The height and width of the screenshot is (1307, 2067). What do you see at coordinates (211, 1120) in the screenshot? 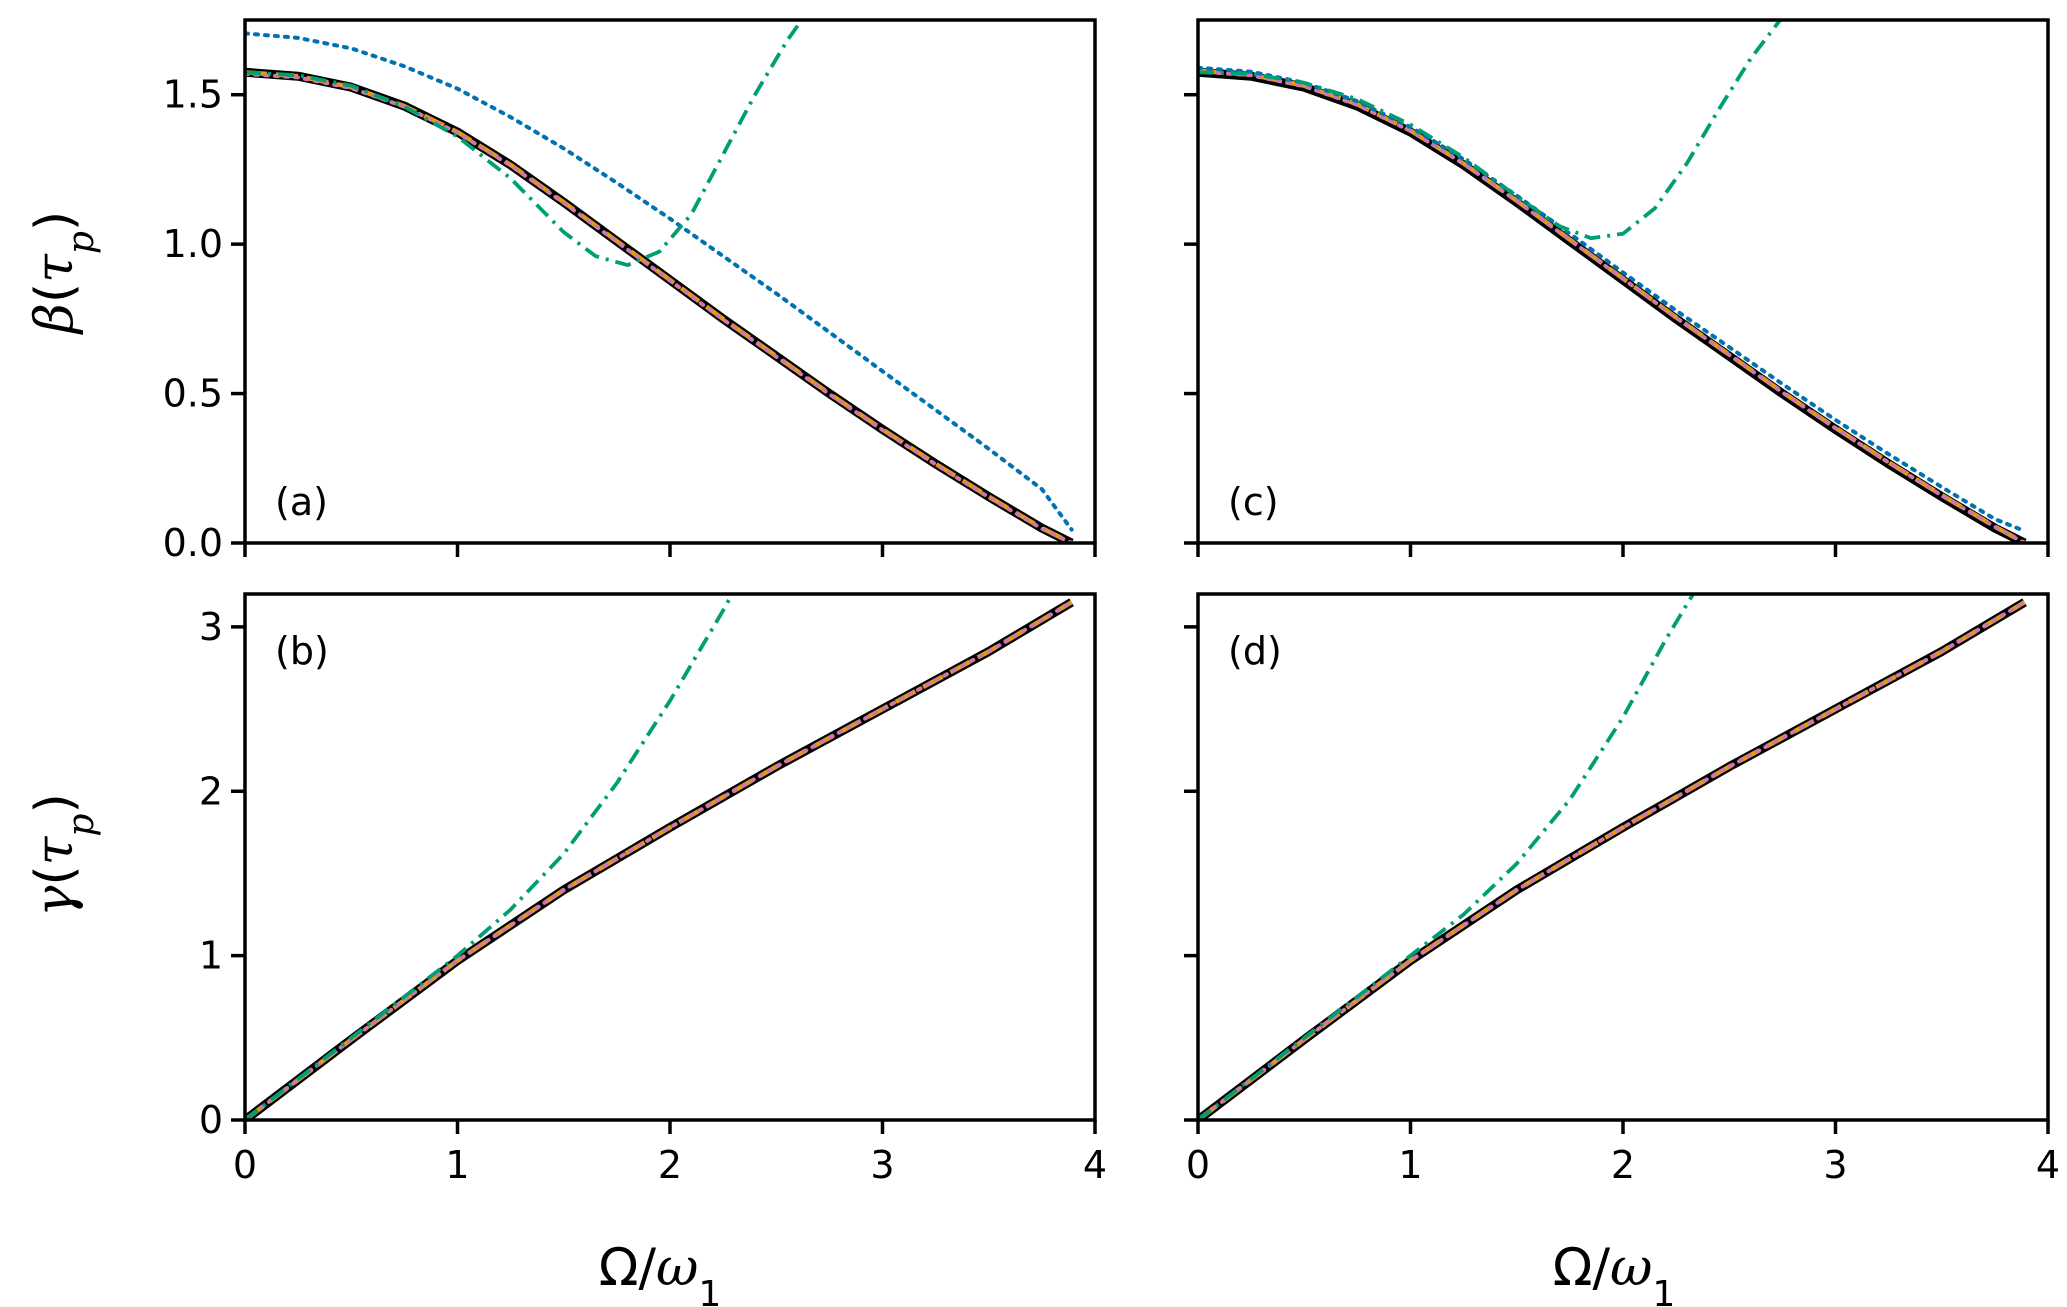
I see `y-tick-label: 0` at bounding box center [211, 1120].